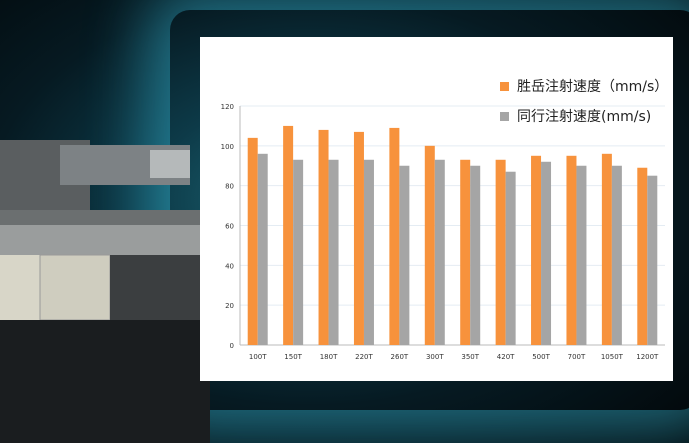 This screenshot has width=689, height=443. Describe the element at coordinates (470, 357) in the screenshot. I see `x-tick-label: 350T` at that location.